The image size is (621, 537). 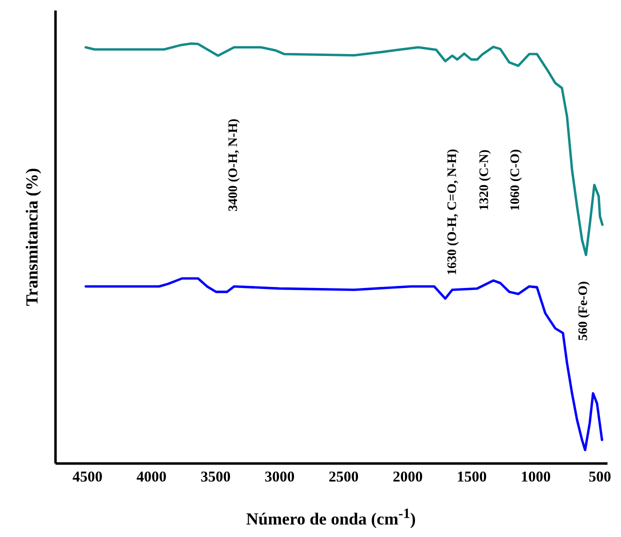 I want to click on x-tick-label: 2000, so click(x=407, y=478).